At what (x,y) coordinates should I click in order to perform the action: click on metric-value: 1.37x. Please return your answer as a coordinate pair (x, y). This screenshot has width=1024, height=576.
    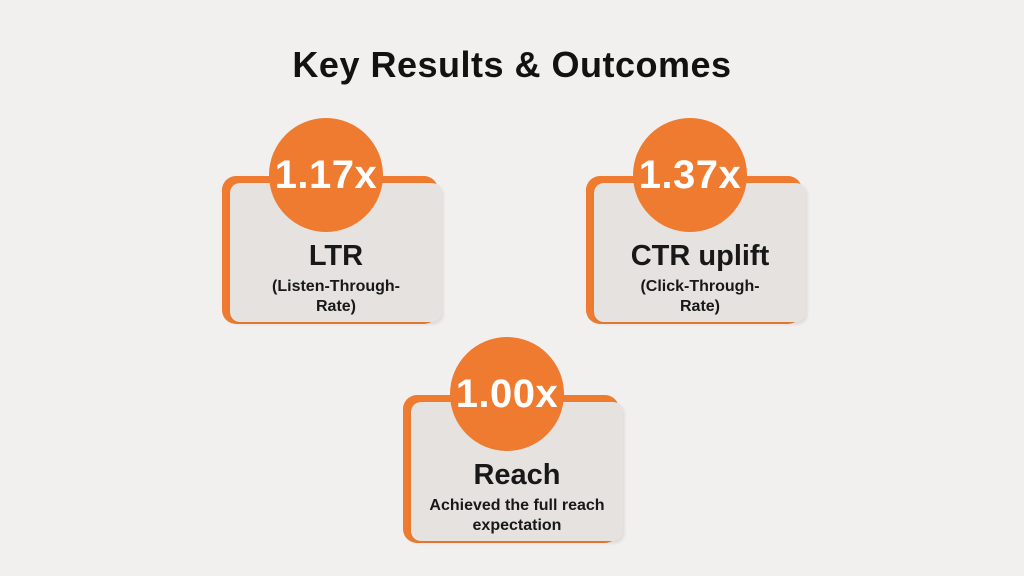
    Looking at the image, I should click on (690, 174).